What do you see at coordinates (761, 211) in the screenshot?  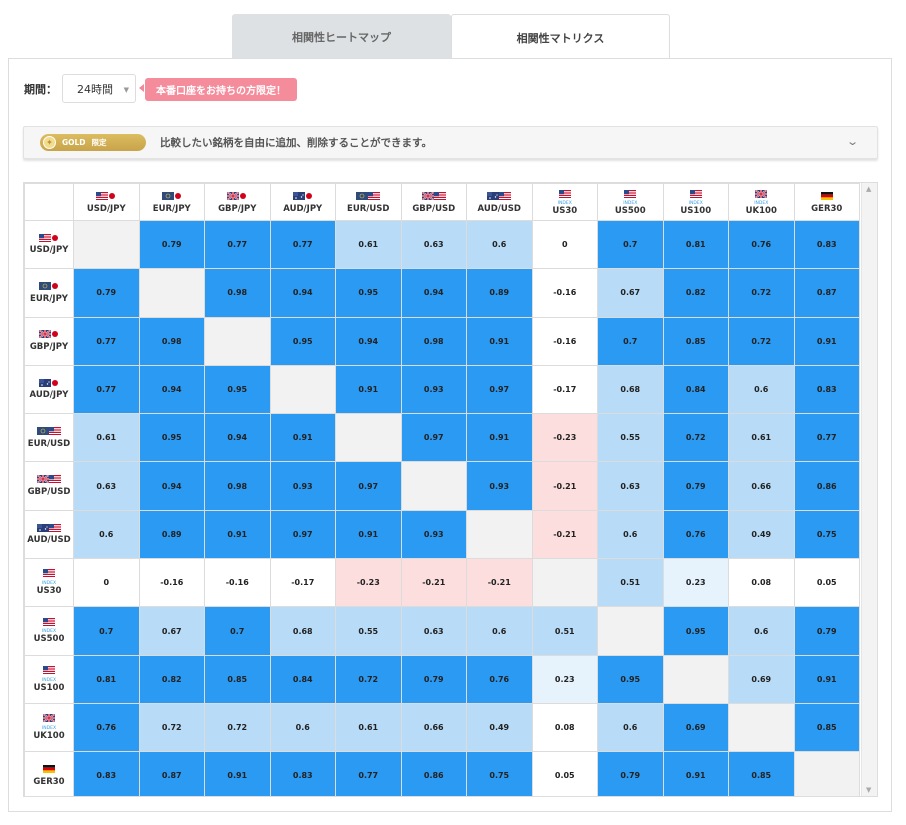 I see `column-header-label: UK100` at bounding box center [761, 211].